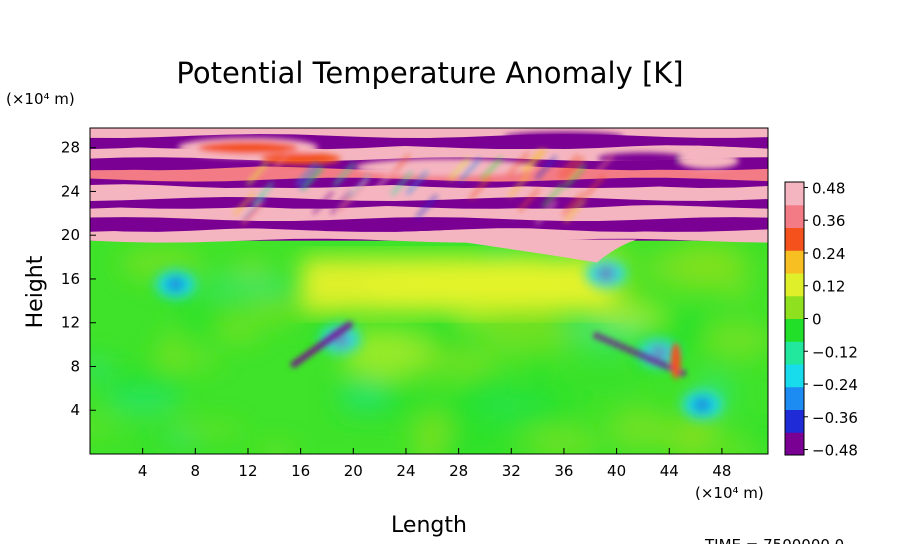 This screenshot has width=904, height=544. I want to click on warm-layer-peak, so click(484, 284).